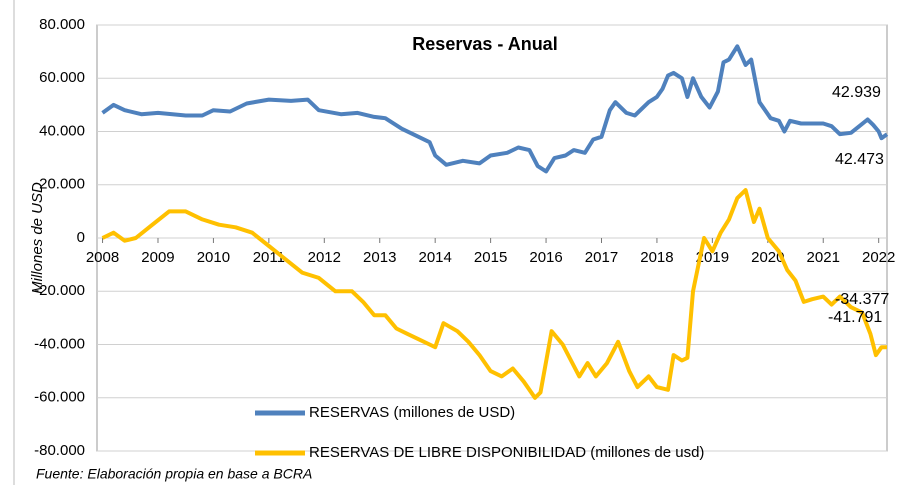  I want to click on x-tick-label: 2019, so click(712, 257).